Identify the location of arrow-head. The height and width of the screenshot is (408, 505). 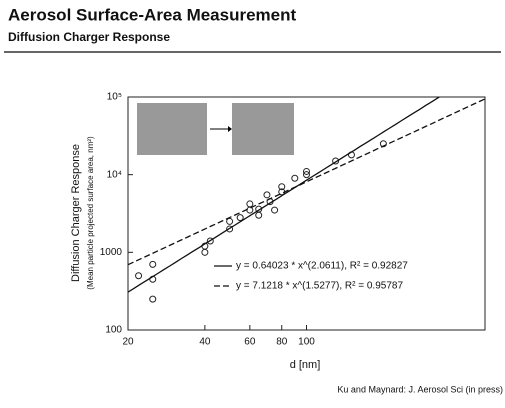
(230, 129).